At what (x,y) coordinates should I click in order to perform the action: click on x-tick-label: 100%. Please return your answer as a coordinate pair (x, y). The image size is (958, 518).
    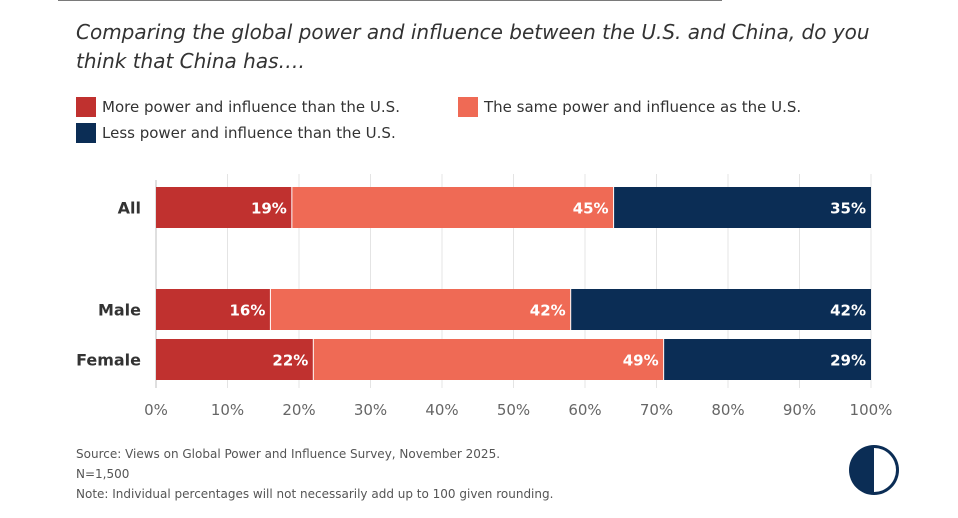
    Looking at the image, I should click on (871, 410).